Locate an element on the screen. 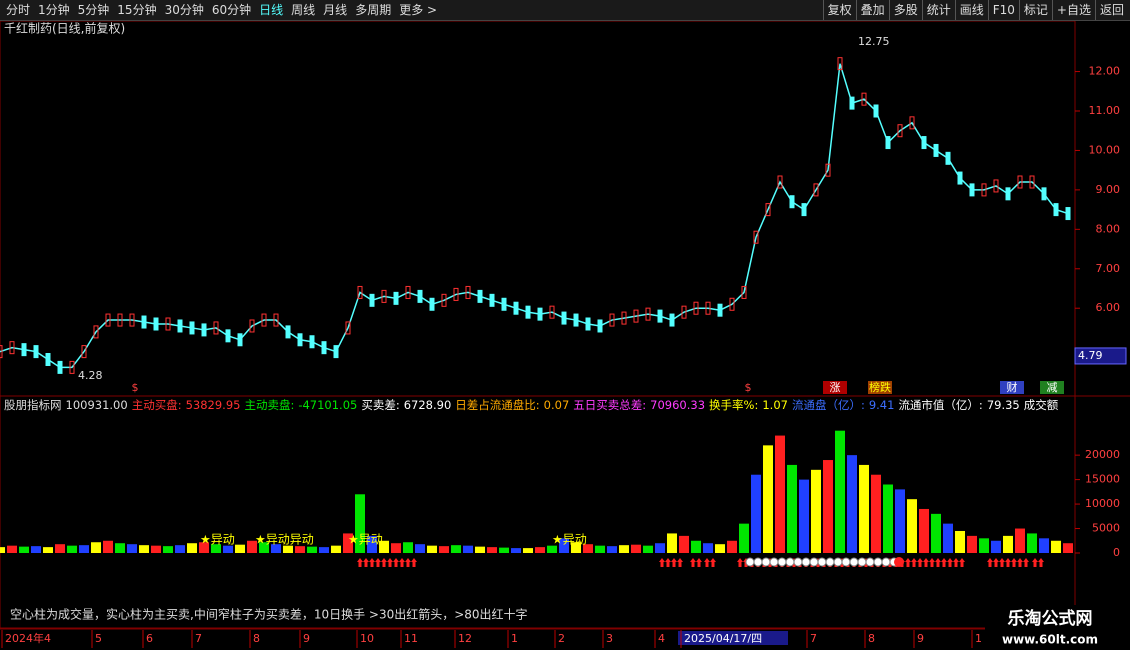  period-tab: 60分钟 is located at coordinates (231, 10).